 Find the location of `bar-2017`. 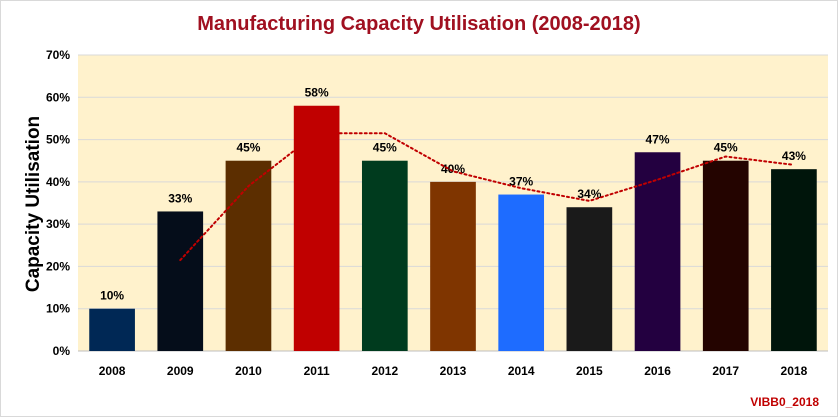

bar-2017 is located at coordinates (725, 255).